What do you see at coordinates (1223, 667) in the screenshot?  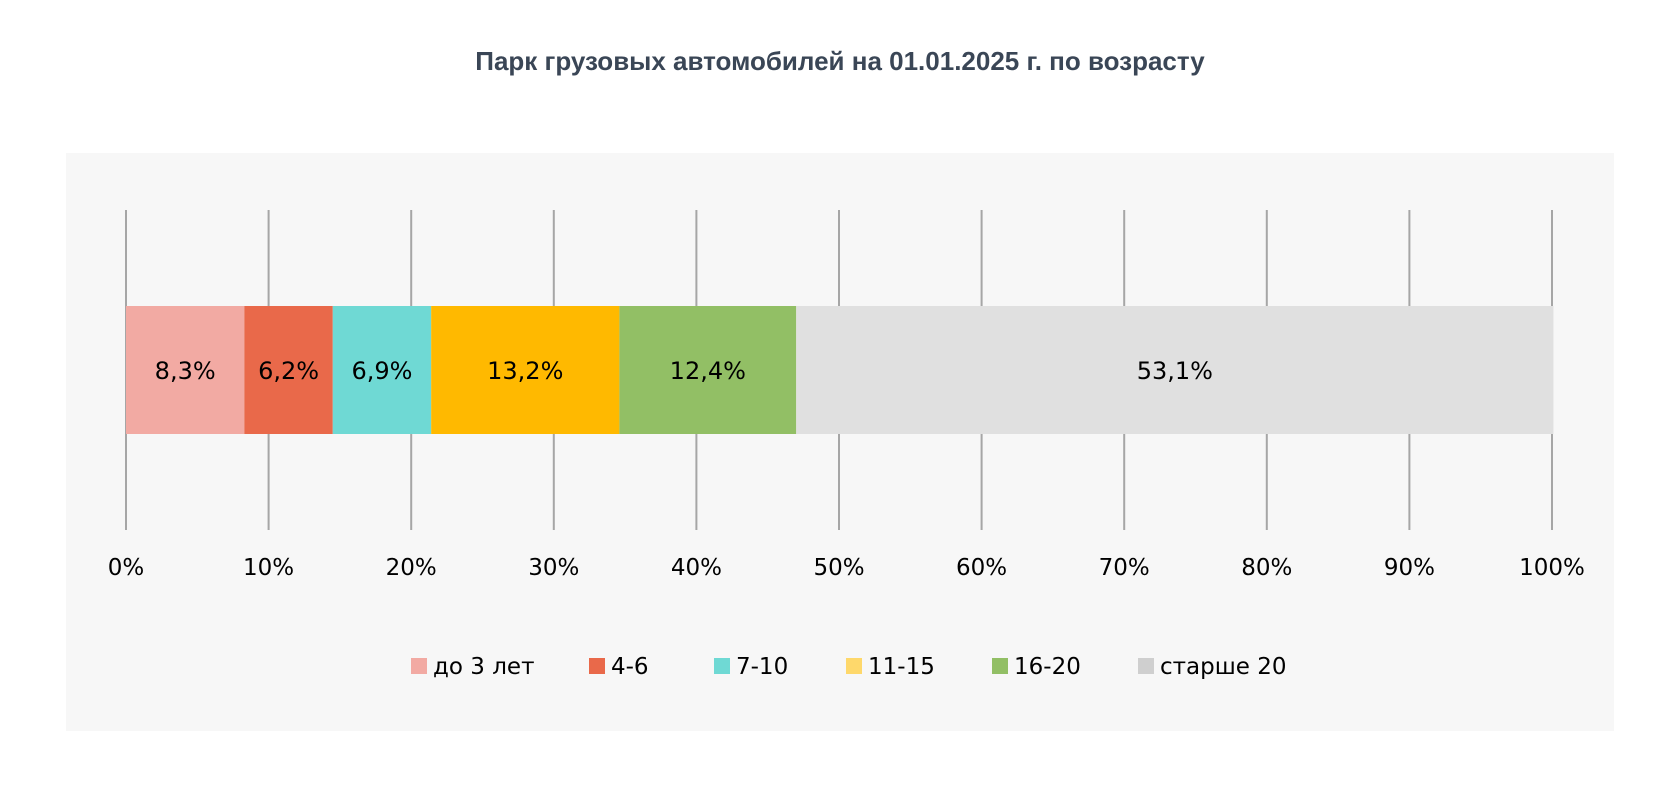 I see `legend-label: старше 20` at bounding box center [1223, 667].